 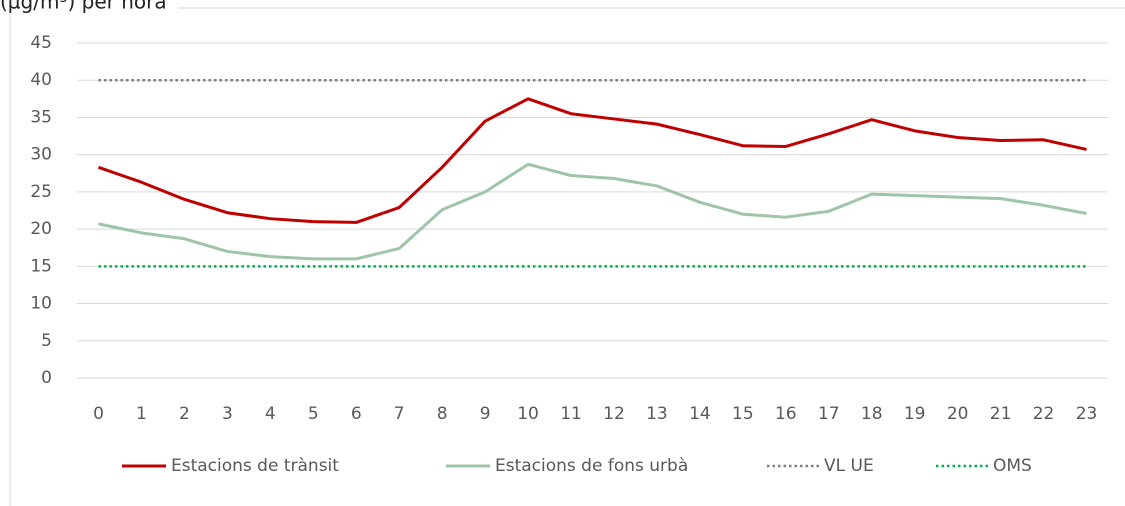 What do you see at coordinates (442, 414) in the screenshot?
I see `x-tick-label: 8` at bounding box center [442, 414].